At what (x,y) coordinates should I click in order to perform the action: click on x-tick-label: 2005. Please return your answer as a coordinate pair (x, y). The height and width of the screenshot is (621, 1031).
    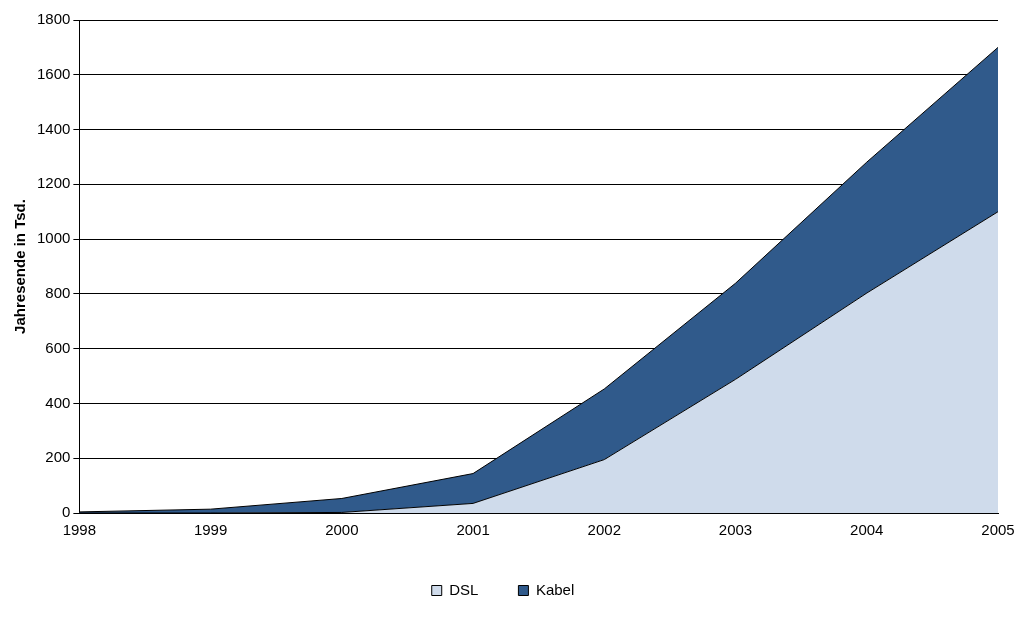
    Looking at the image, I should click on (998, 530).